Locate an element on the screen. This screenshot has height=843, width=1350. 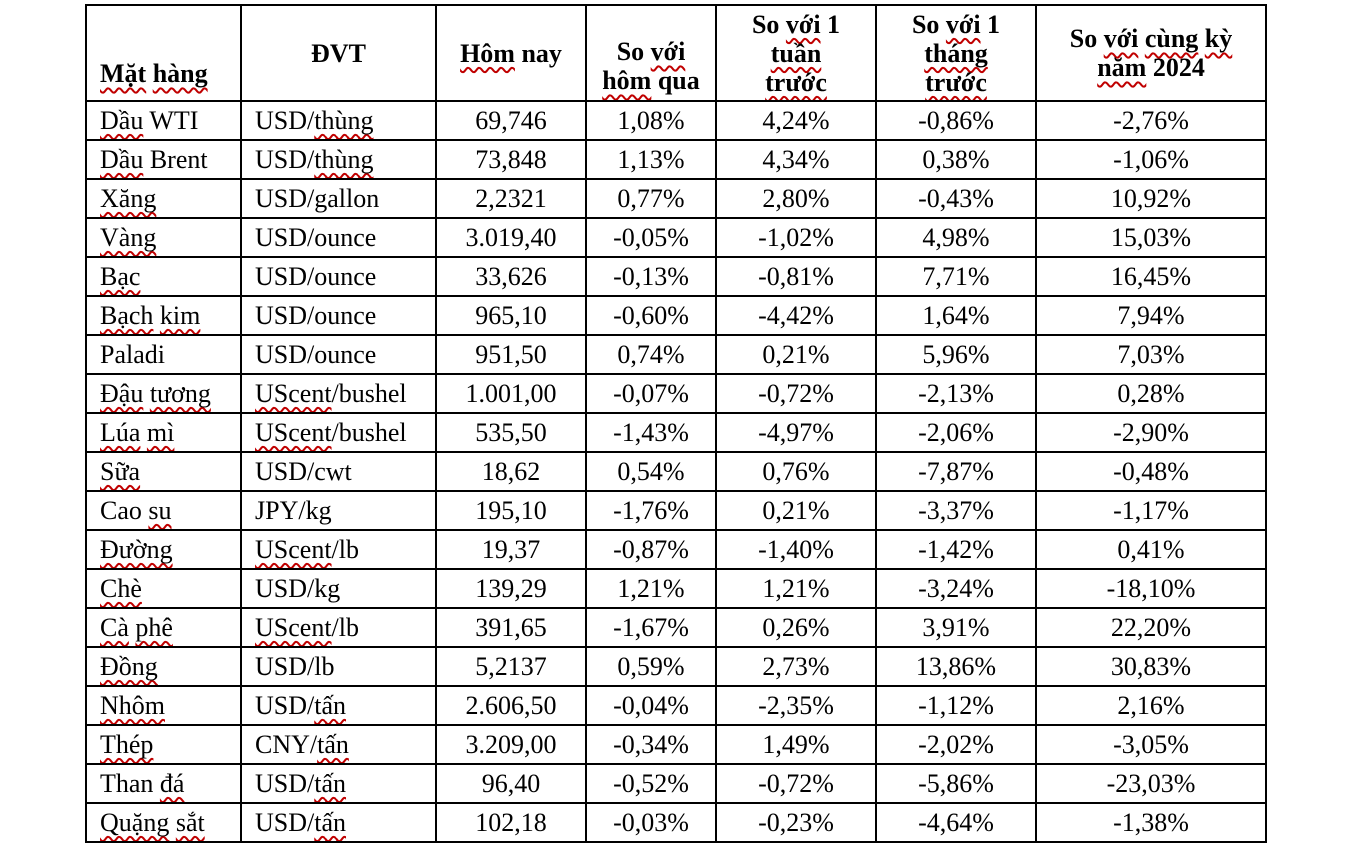
cell-today: 3.019,40 is located at coordinates (511, 237).